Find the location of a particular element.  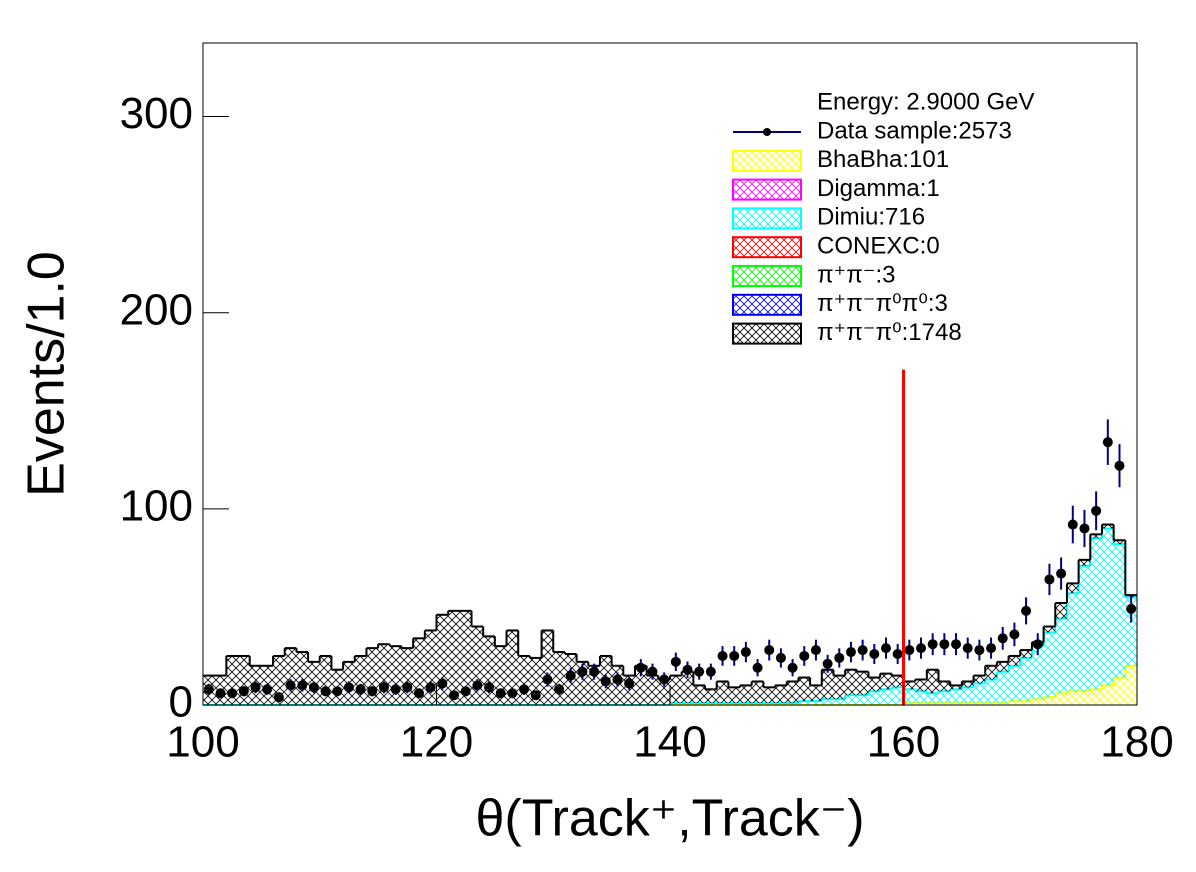

y-tick-label: 200 is located at coordinates (156, 309).